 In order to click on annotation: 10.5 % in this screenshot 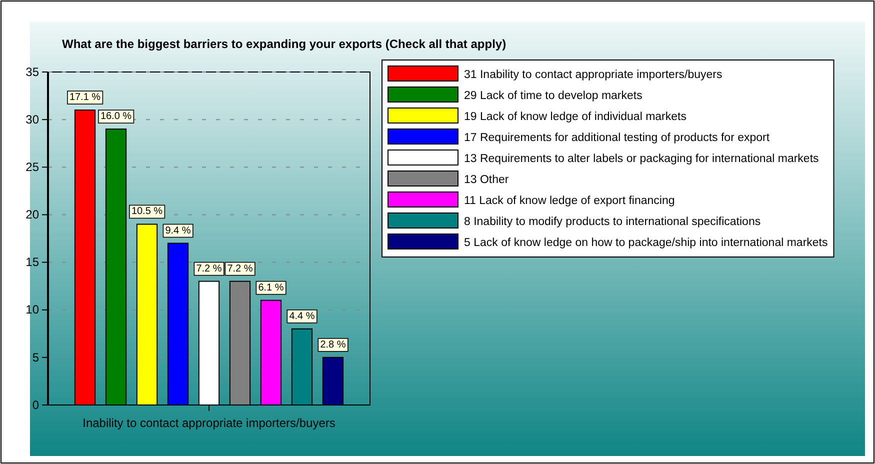, I will do `click(147, 212)`.